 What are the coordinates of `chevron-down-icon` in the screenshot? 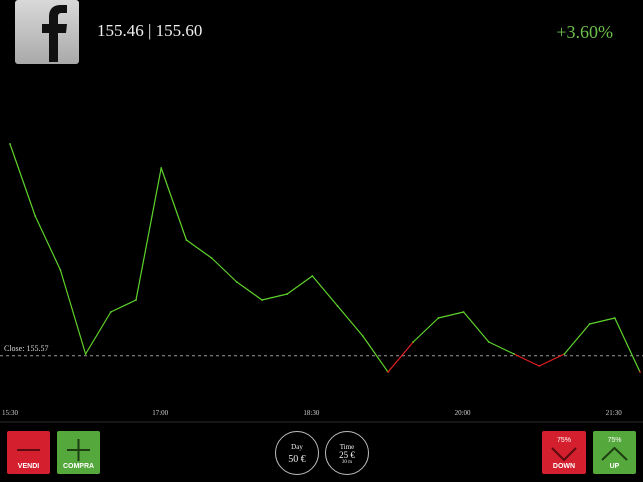 It's located at (564, 454).